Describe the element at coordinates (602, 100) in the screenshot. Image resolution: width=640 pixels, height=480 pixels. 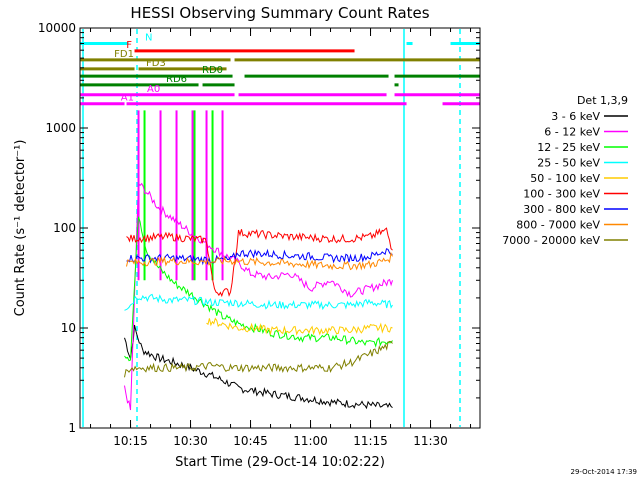
I see `legend-title: Det 1,3,9` at that location.